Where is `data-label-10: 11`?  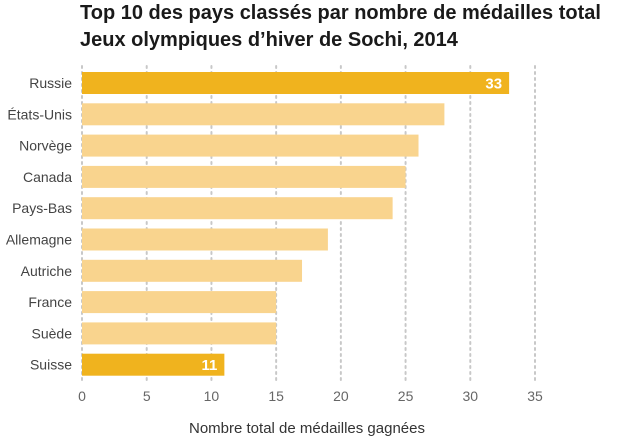 data-label-10: 11 is located at coordinates (210, 365).